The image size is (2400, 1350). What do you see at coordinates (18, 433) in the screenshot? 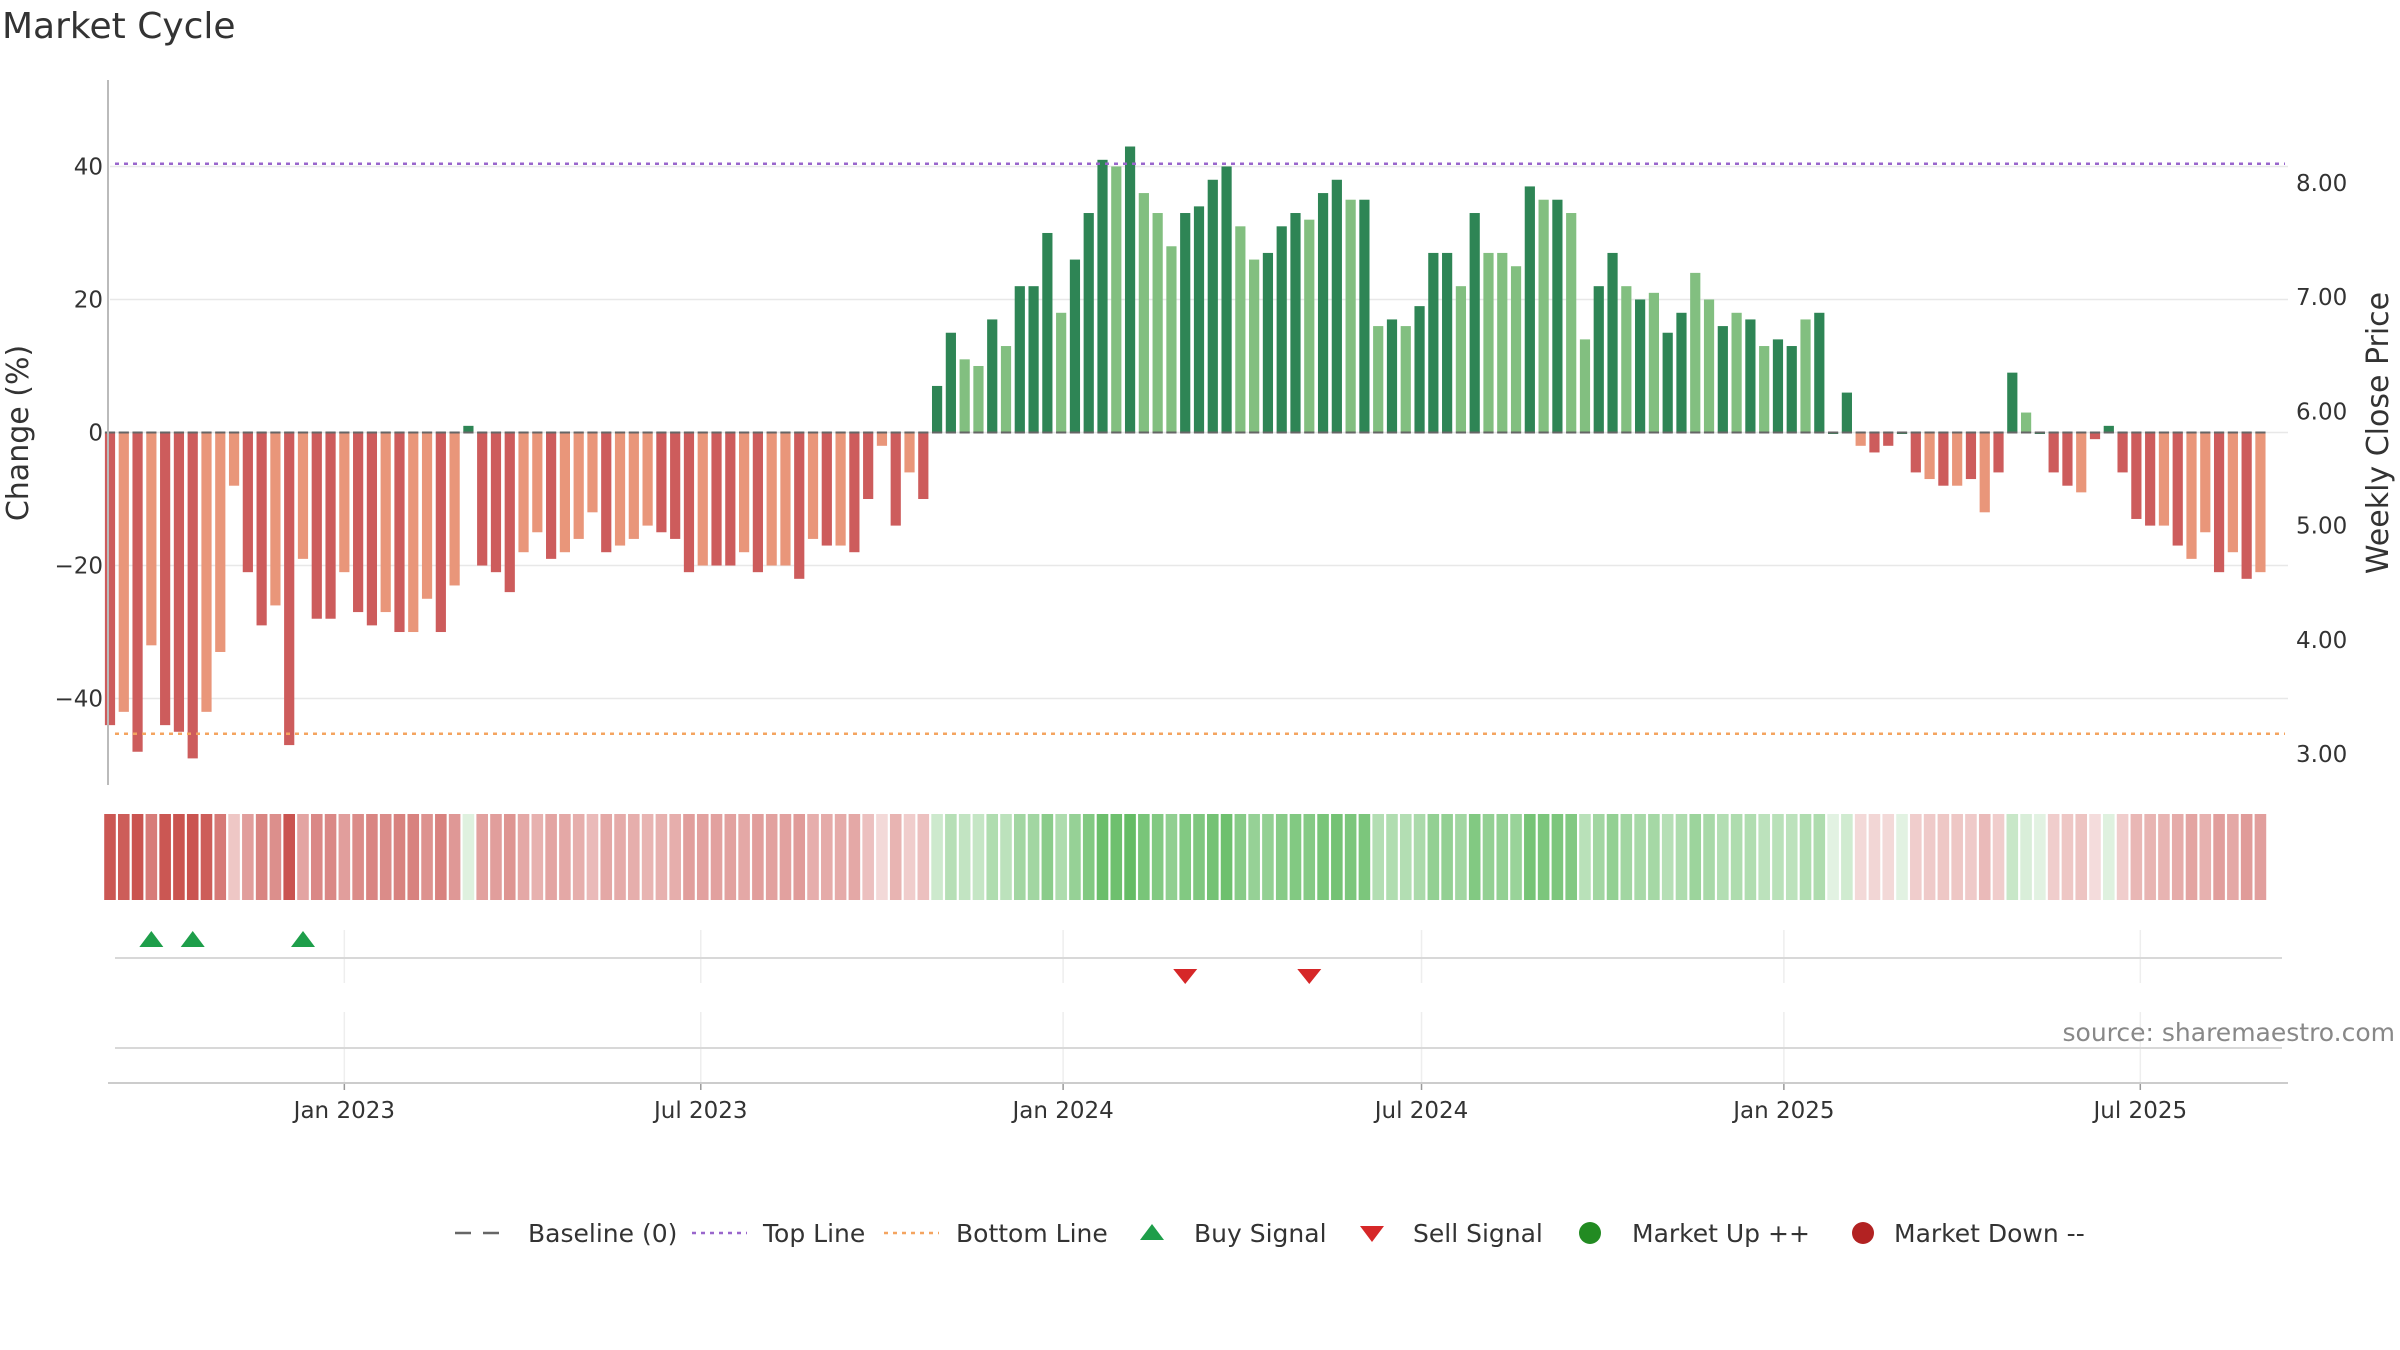
I see `y-axis-title: Change (%)` at bounding box center [18, 433].